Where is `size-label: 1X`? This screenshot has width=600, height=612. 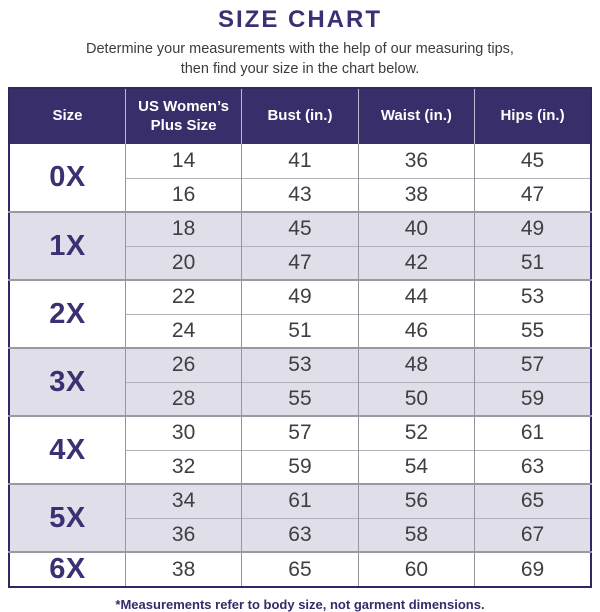 size-label: 1X is located at coordinates (67, 246).